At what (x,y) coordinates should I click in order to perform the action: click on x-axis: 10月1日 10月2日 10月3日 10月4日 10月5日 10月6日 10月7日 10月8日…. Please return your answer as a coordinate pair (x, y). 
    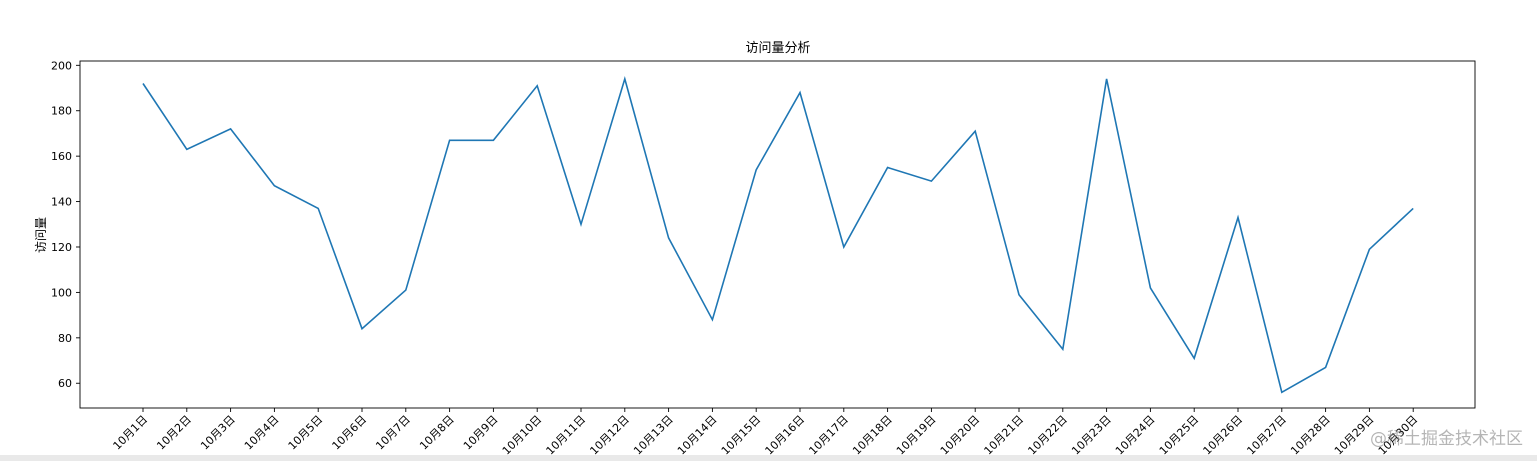
    Looking at the image, I should click on (765, 433).